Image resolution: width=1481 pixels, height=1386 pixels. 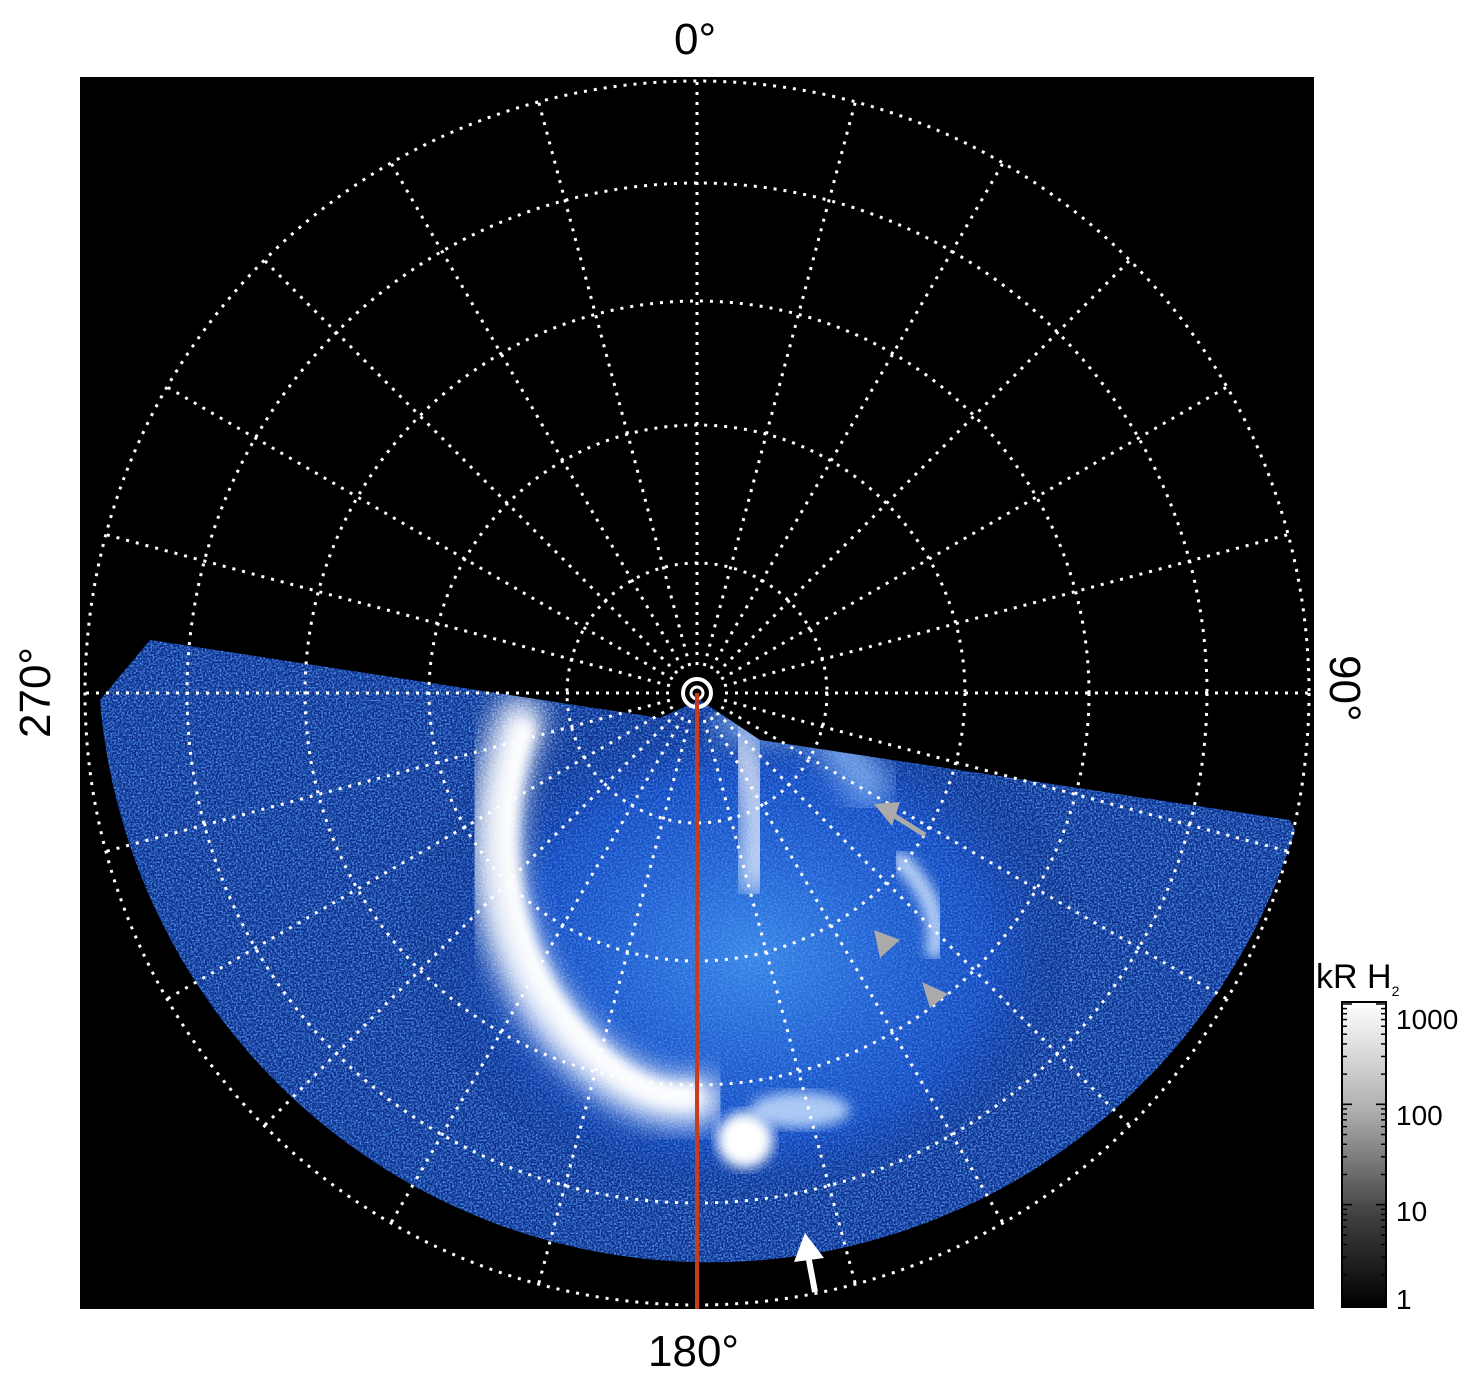 What do you see at coordinates (1427, 1019) in the screenshot?
I see `colorbar-tick-1000: 1000` at bounding box center [1427, 1019].